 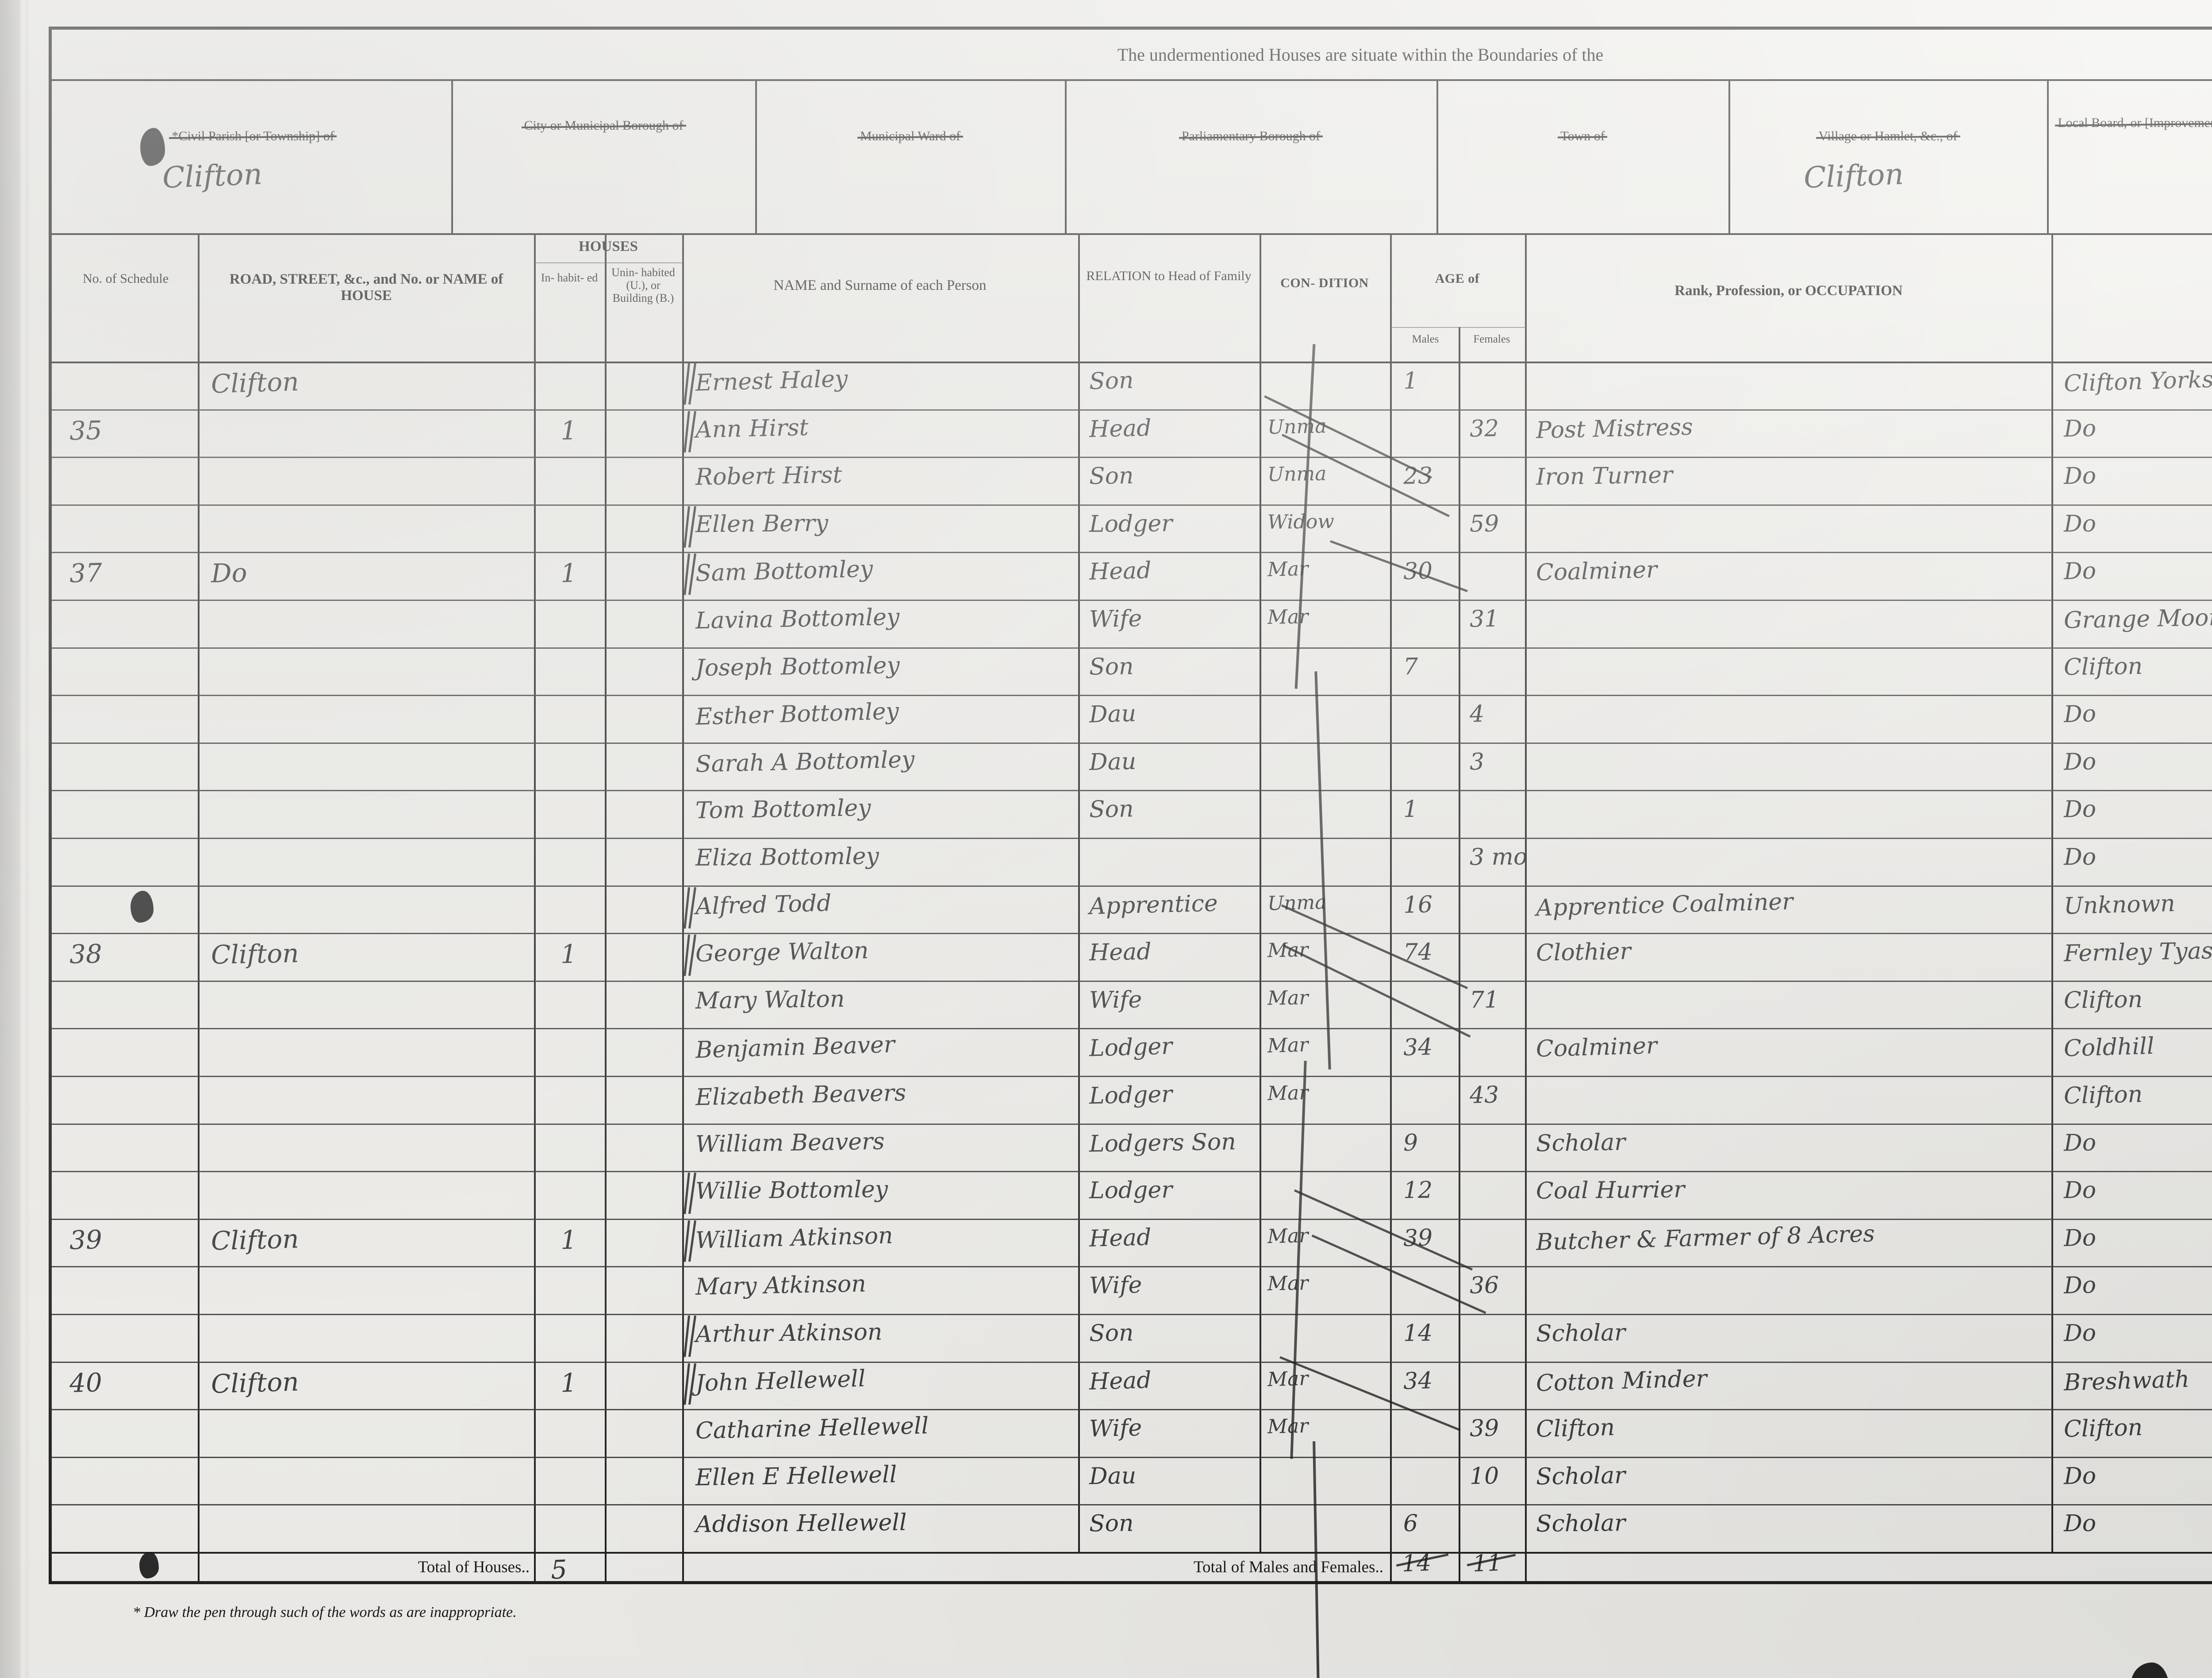 I want to click on cell-female: 3 mo, so click(x=1498, y=857).